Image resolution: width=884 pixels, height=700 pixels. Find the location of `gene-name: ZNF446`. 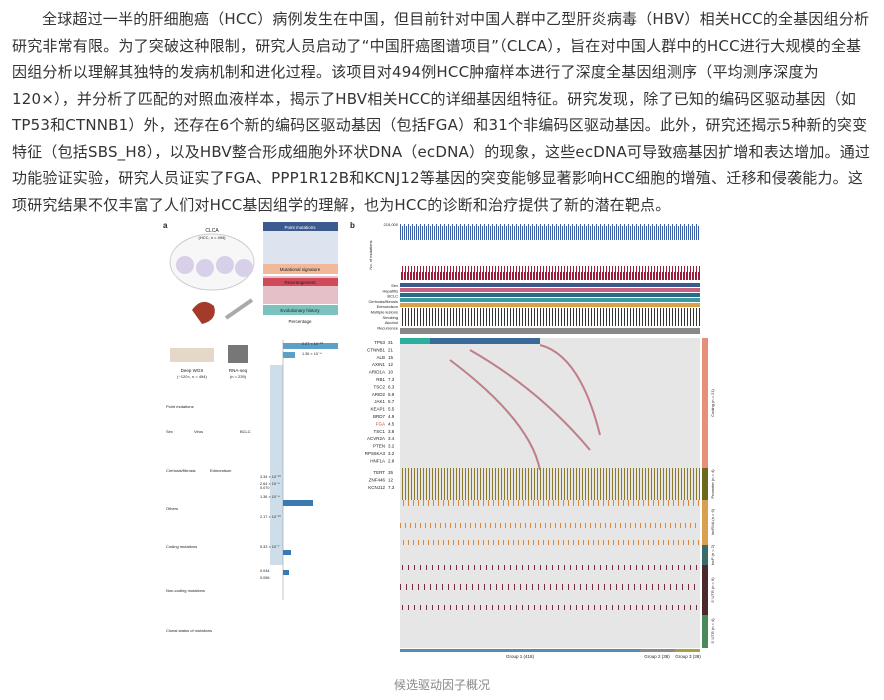

gene-name: ZNF446 is located at coordinates (377, 479).